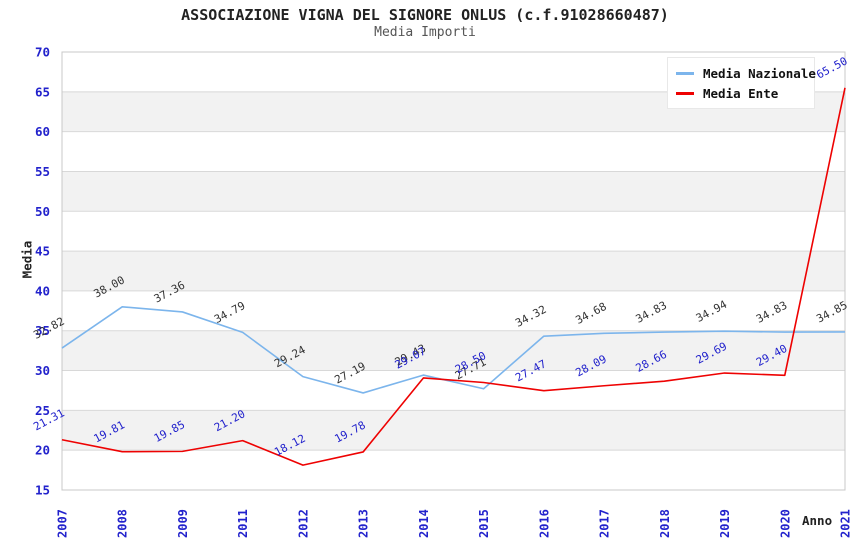  I want to click on y-tick-label: 15, so click(42, 490).